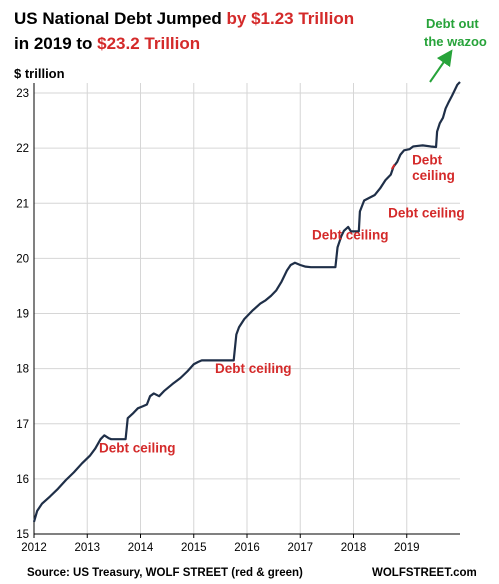  Describe the element at coordinates (55, 43) in the screenshot. I see `title-line-2-black: in 2019 to` at that location.